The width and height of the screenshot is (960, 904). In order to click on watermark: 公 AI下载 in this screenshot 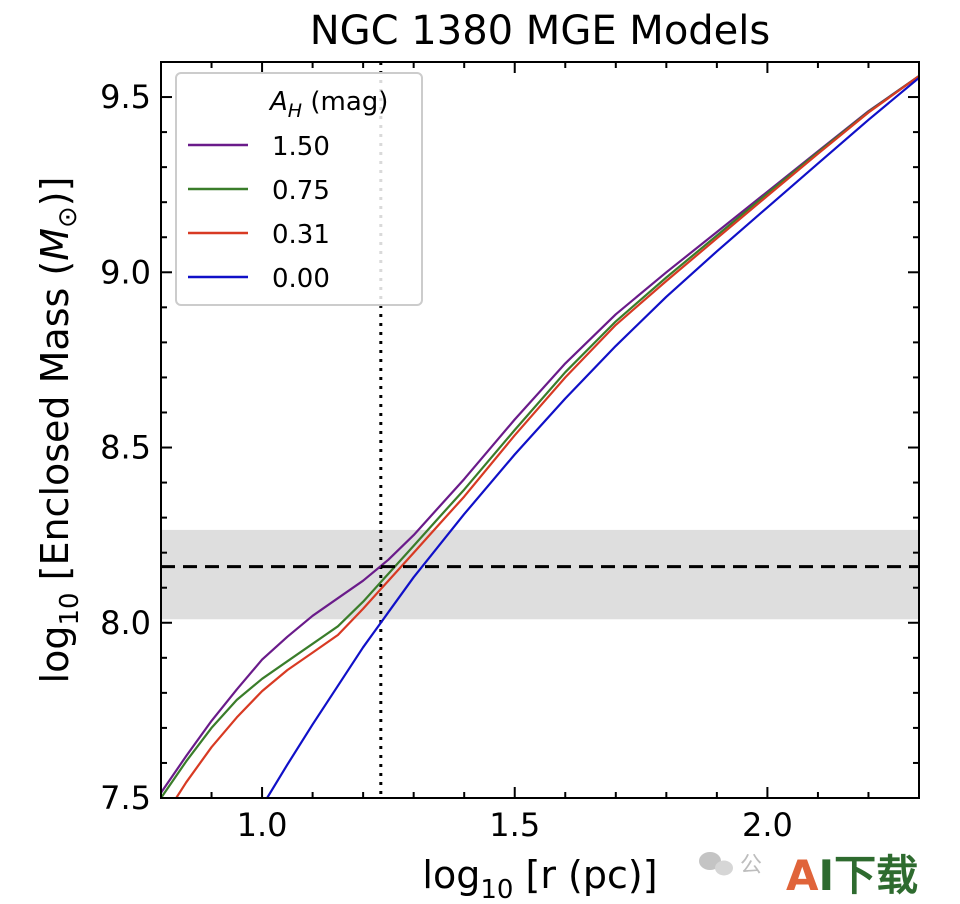, I will do `click(808, 875)`.